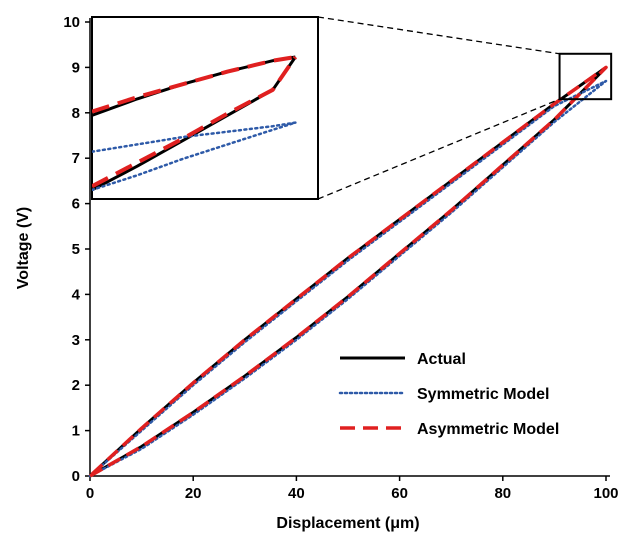 This screenshot has width=626, height=536. What do you see at coordinates (502, 493) in the screenshot?
I see `x-tick-label: 80` at bounding box center [502, 493].